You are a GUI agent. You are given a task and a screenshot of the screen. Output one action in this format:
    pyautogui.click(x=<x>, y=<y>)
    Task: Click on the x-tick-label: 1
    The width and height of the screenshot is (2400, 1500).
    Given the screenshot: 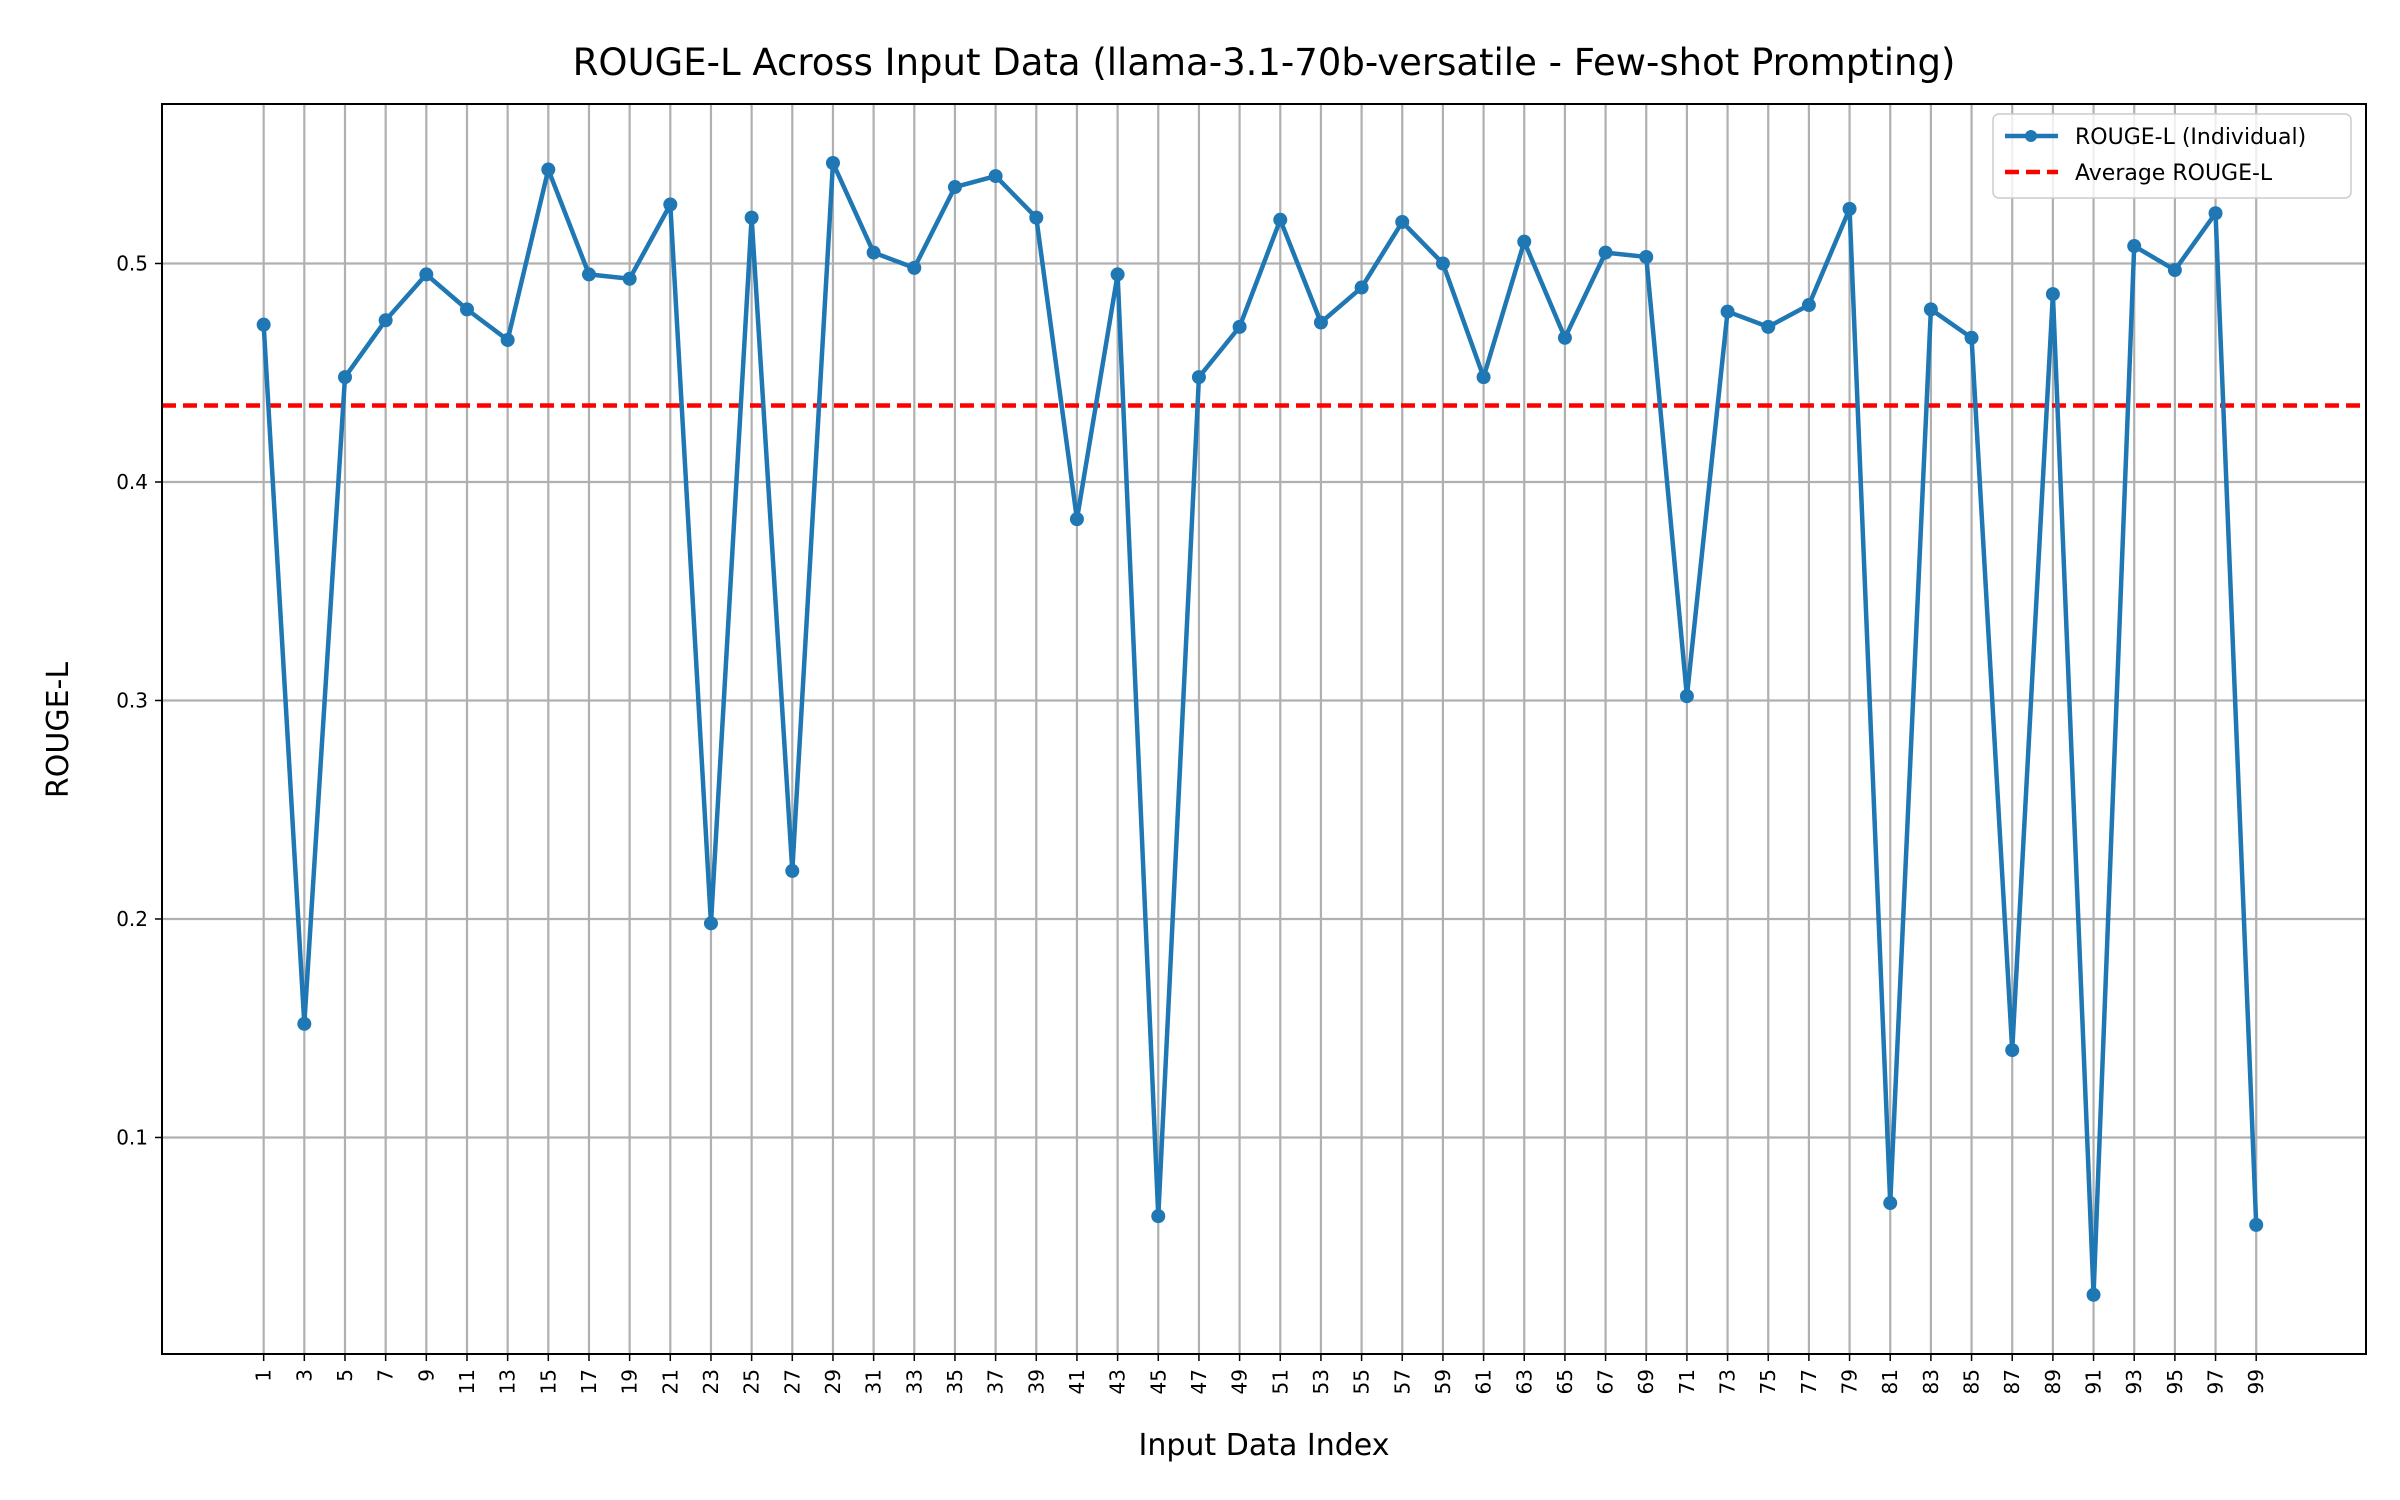 What is the action you would take?
    pyautogui.click(x=264, y=1375)
    